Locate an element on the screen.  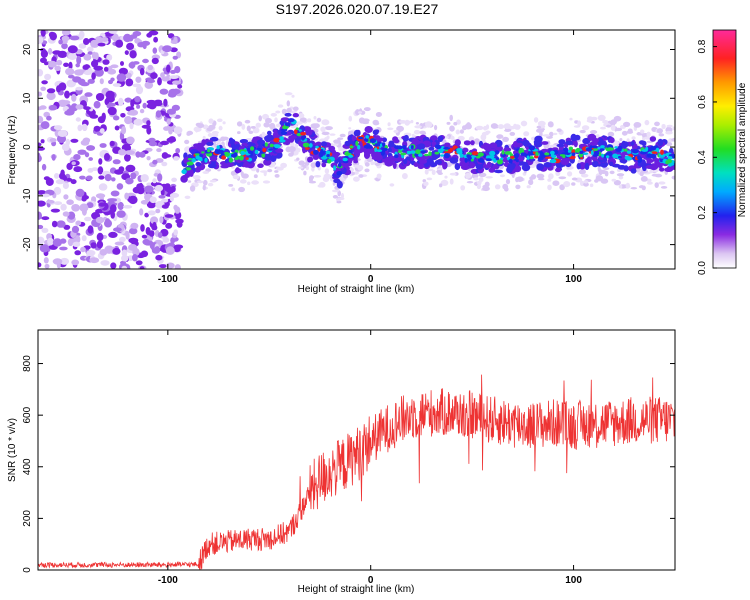
y-tick-label: -20 is located at coordinates (27, 244).